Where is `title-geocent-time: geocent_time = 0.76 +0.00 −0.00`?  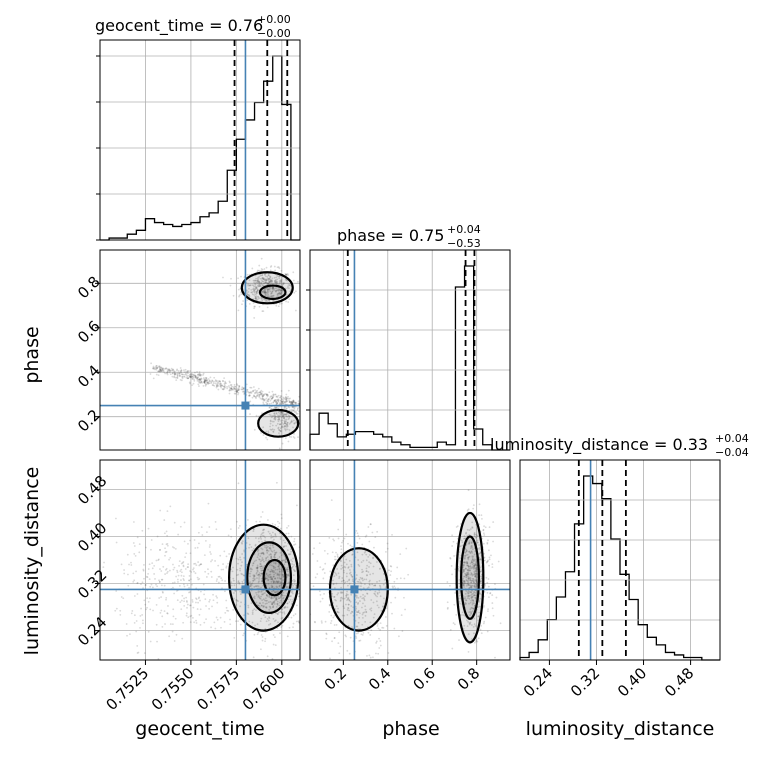
title-geocent-time: geocent_time = 0.76 +0.00 −0.00 is located at coordinates (193, 26).